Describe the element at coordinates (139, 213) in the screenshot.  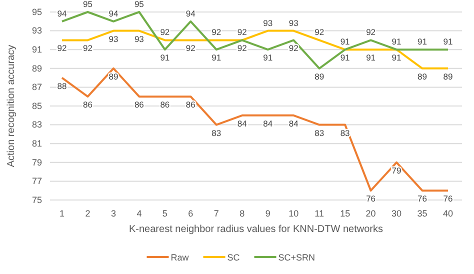
I see `x-tick-label: 4` at that location.